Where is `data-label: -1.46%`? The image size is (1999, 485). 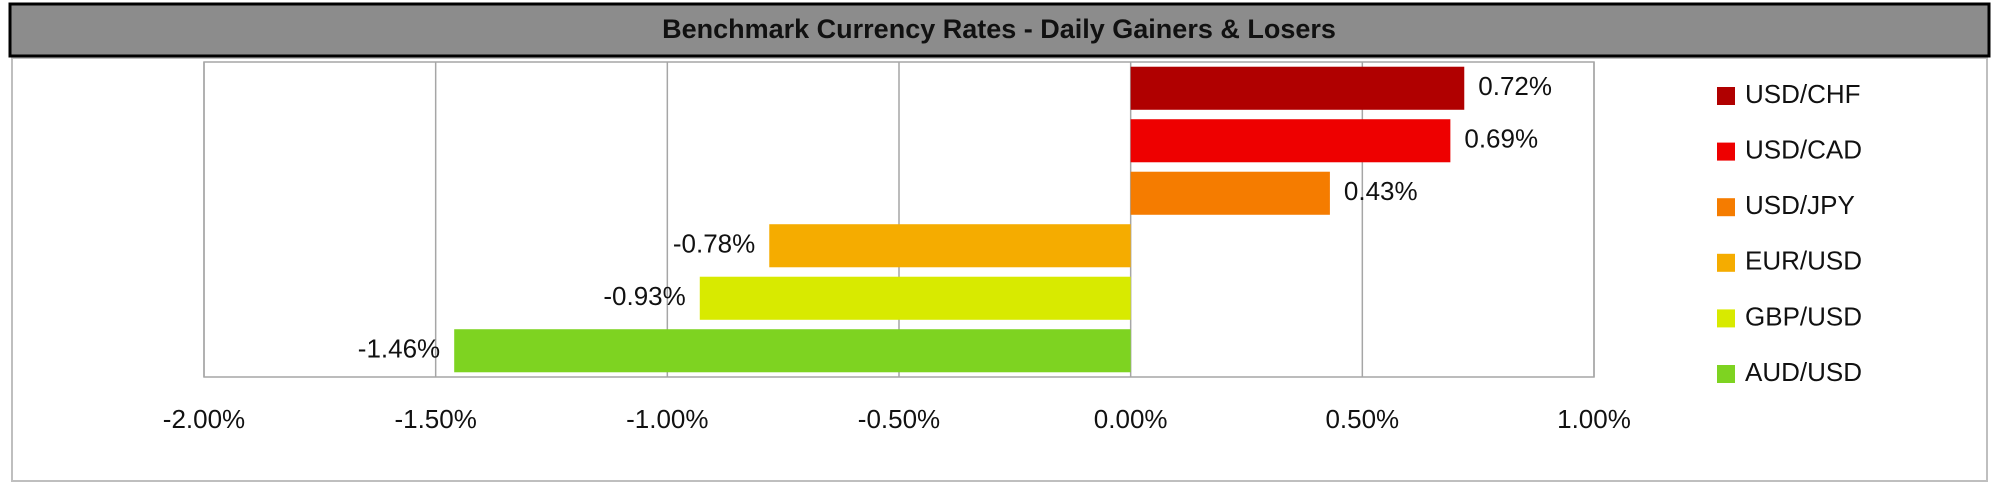 data-label: -1.46% is located at coordinates (399, 349).